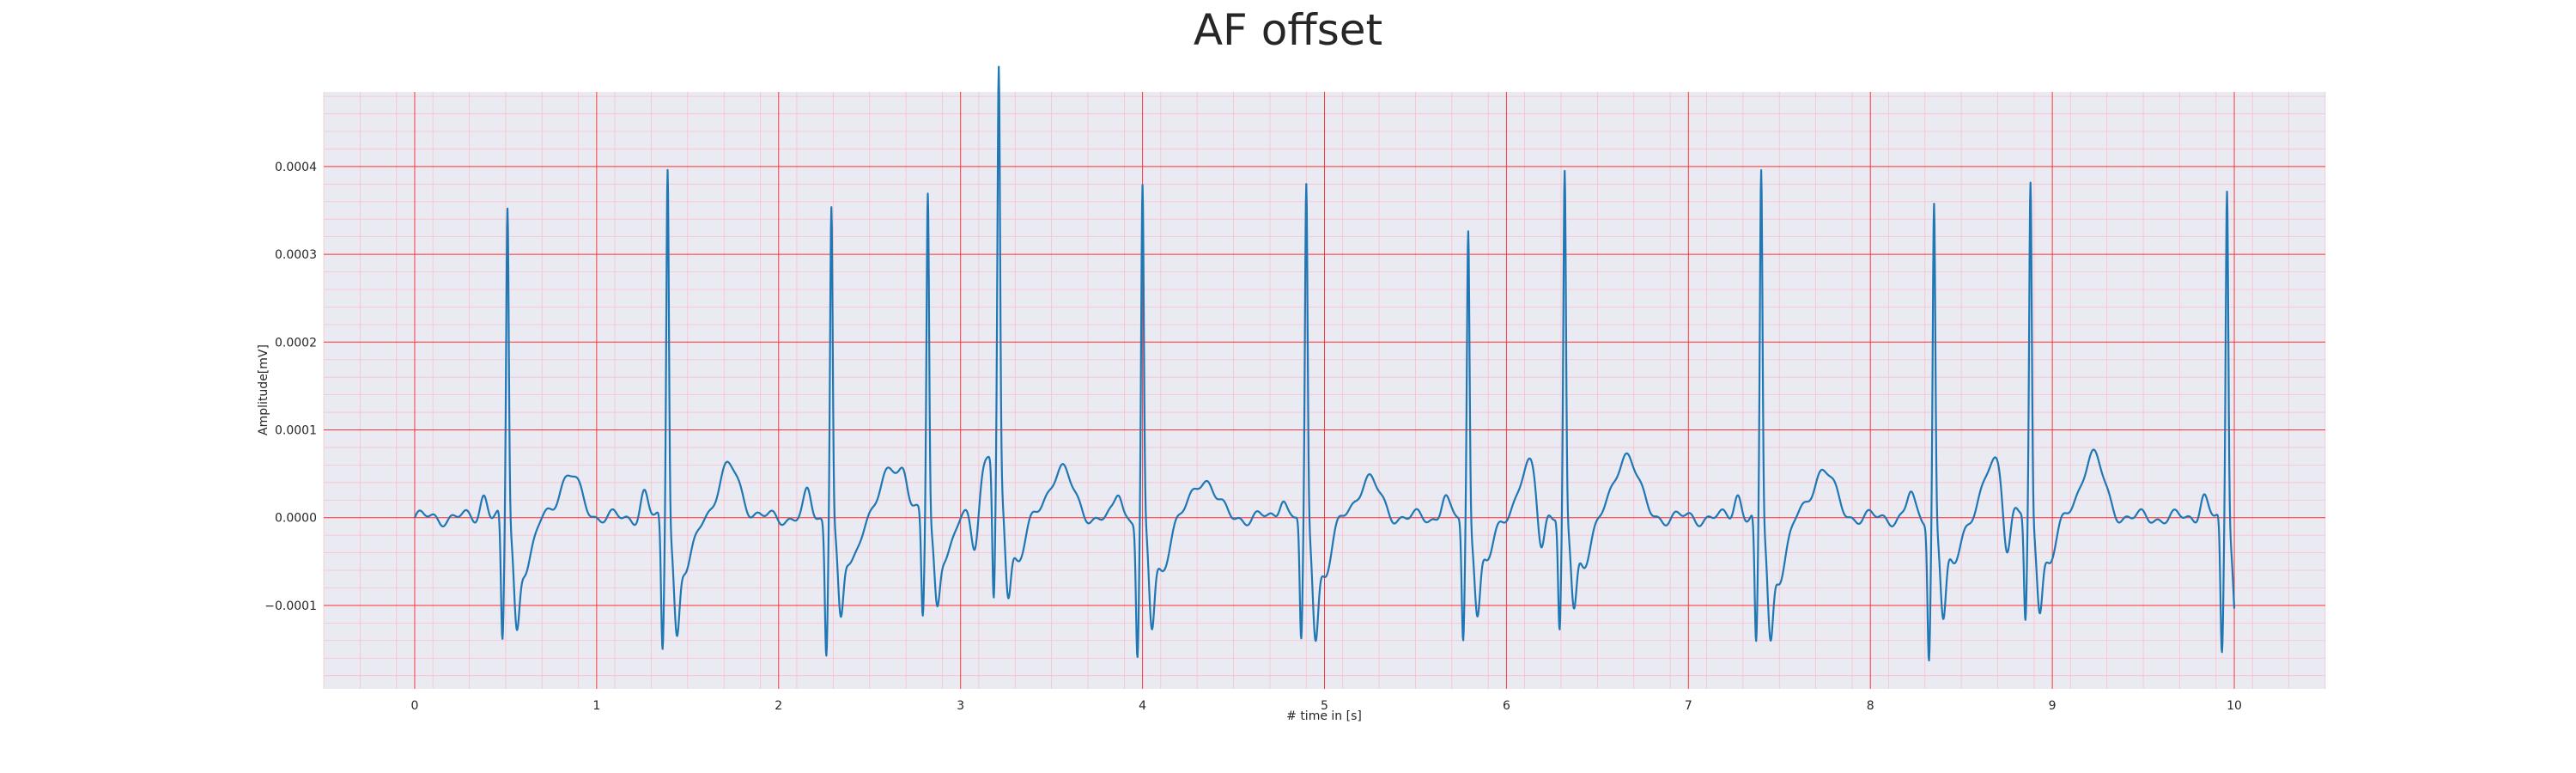  I want to click on x-tick-label: 10, so click(2234, 706).